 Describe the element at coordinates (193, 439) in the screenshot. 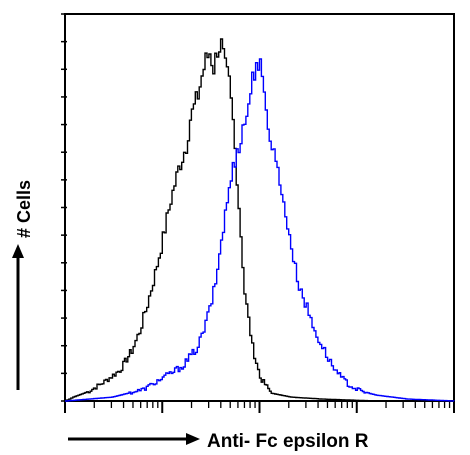

I see `x-axis-arrow-head` at that location.